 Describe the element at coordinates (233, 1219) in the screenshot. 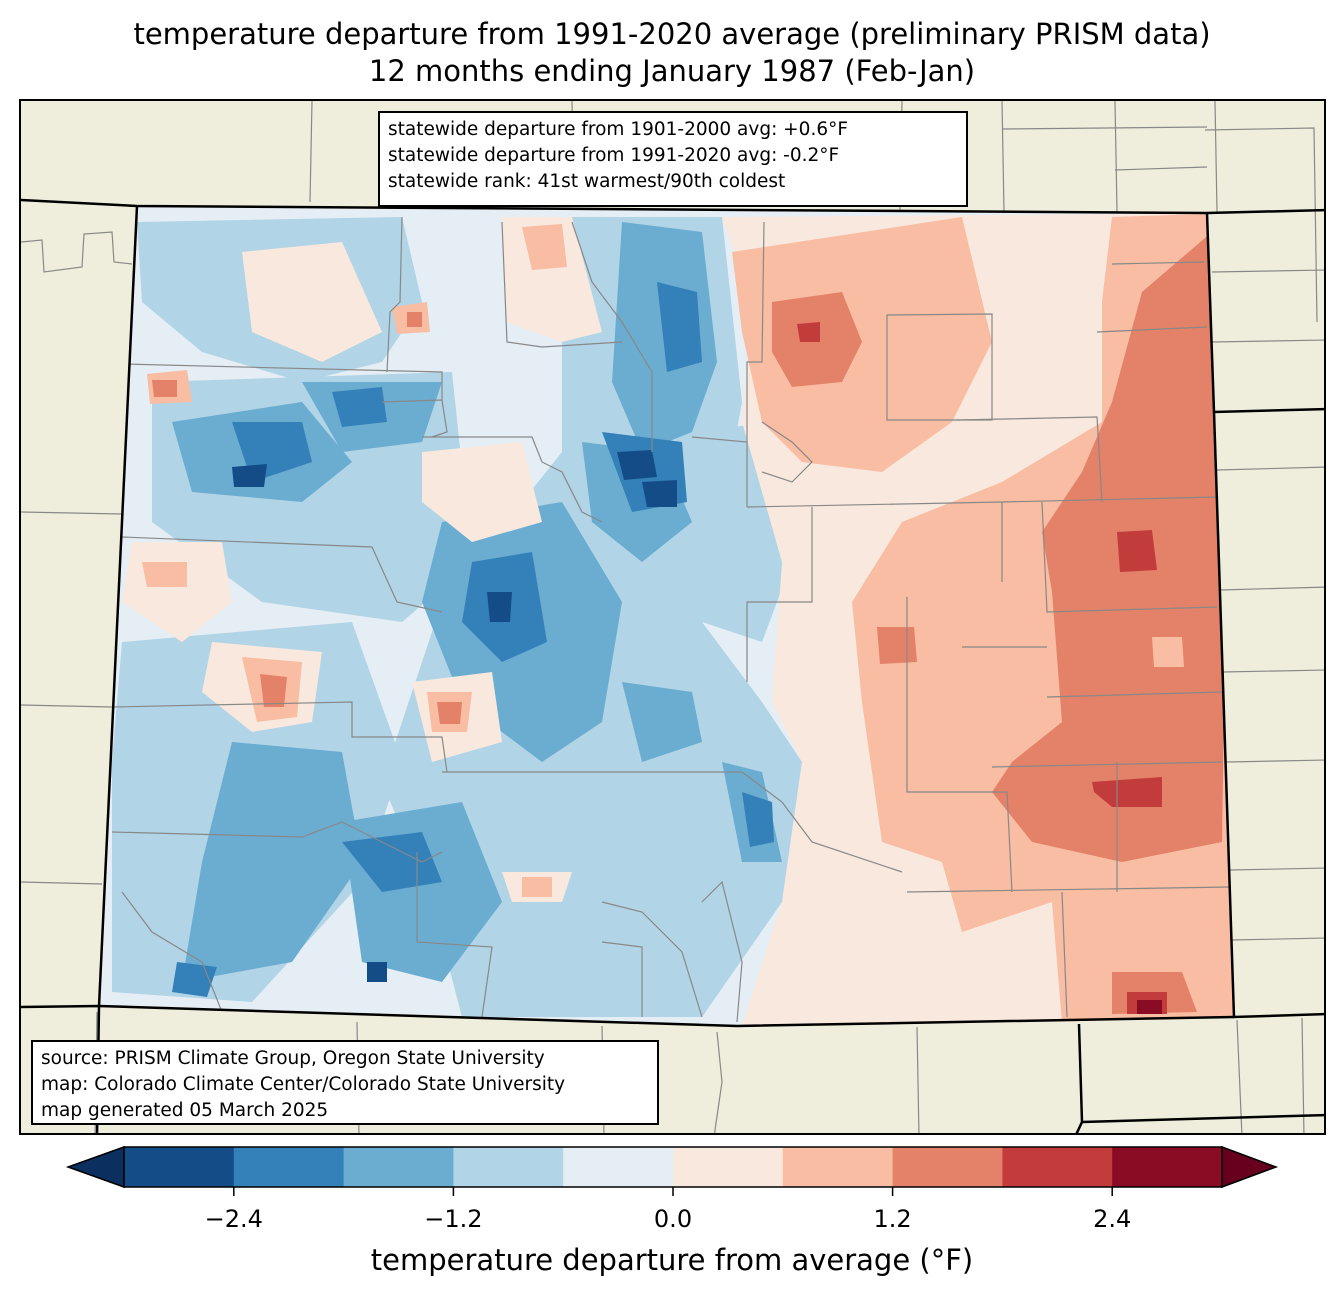

I see `colorbar-tick-label: −2.4` at that location.